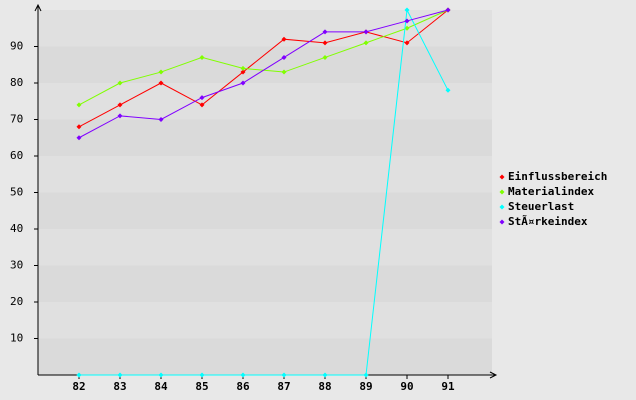 The height and width of the screenshot is (400, 636). I want to click on x-tick-label: 91, so click(448, 386).